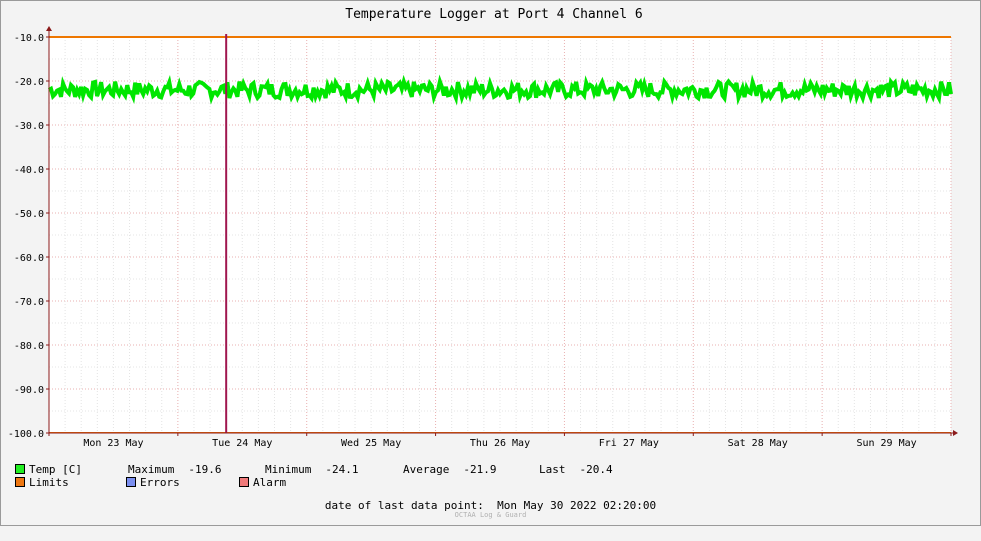  I want to click on y-tick-label: -30.0, so click(29, 126).